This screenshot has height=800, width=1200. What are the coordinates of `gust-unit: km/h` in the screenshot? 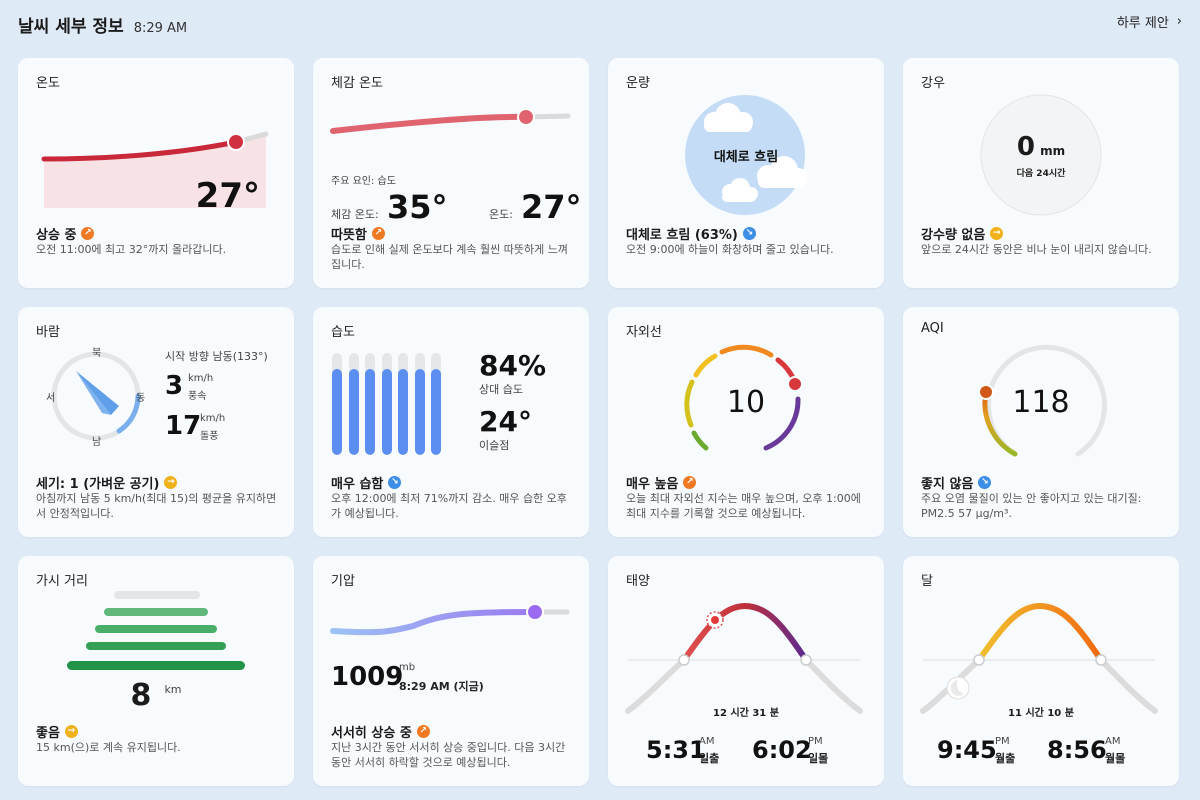 It's located at (213, 418).